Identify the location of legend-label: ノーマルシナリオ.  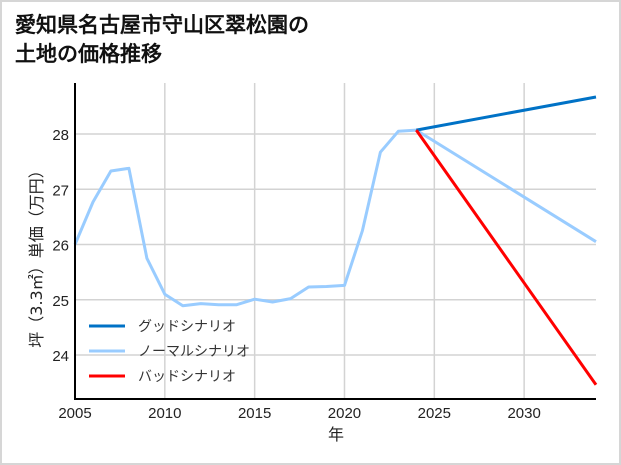
(194, 352).